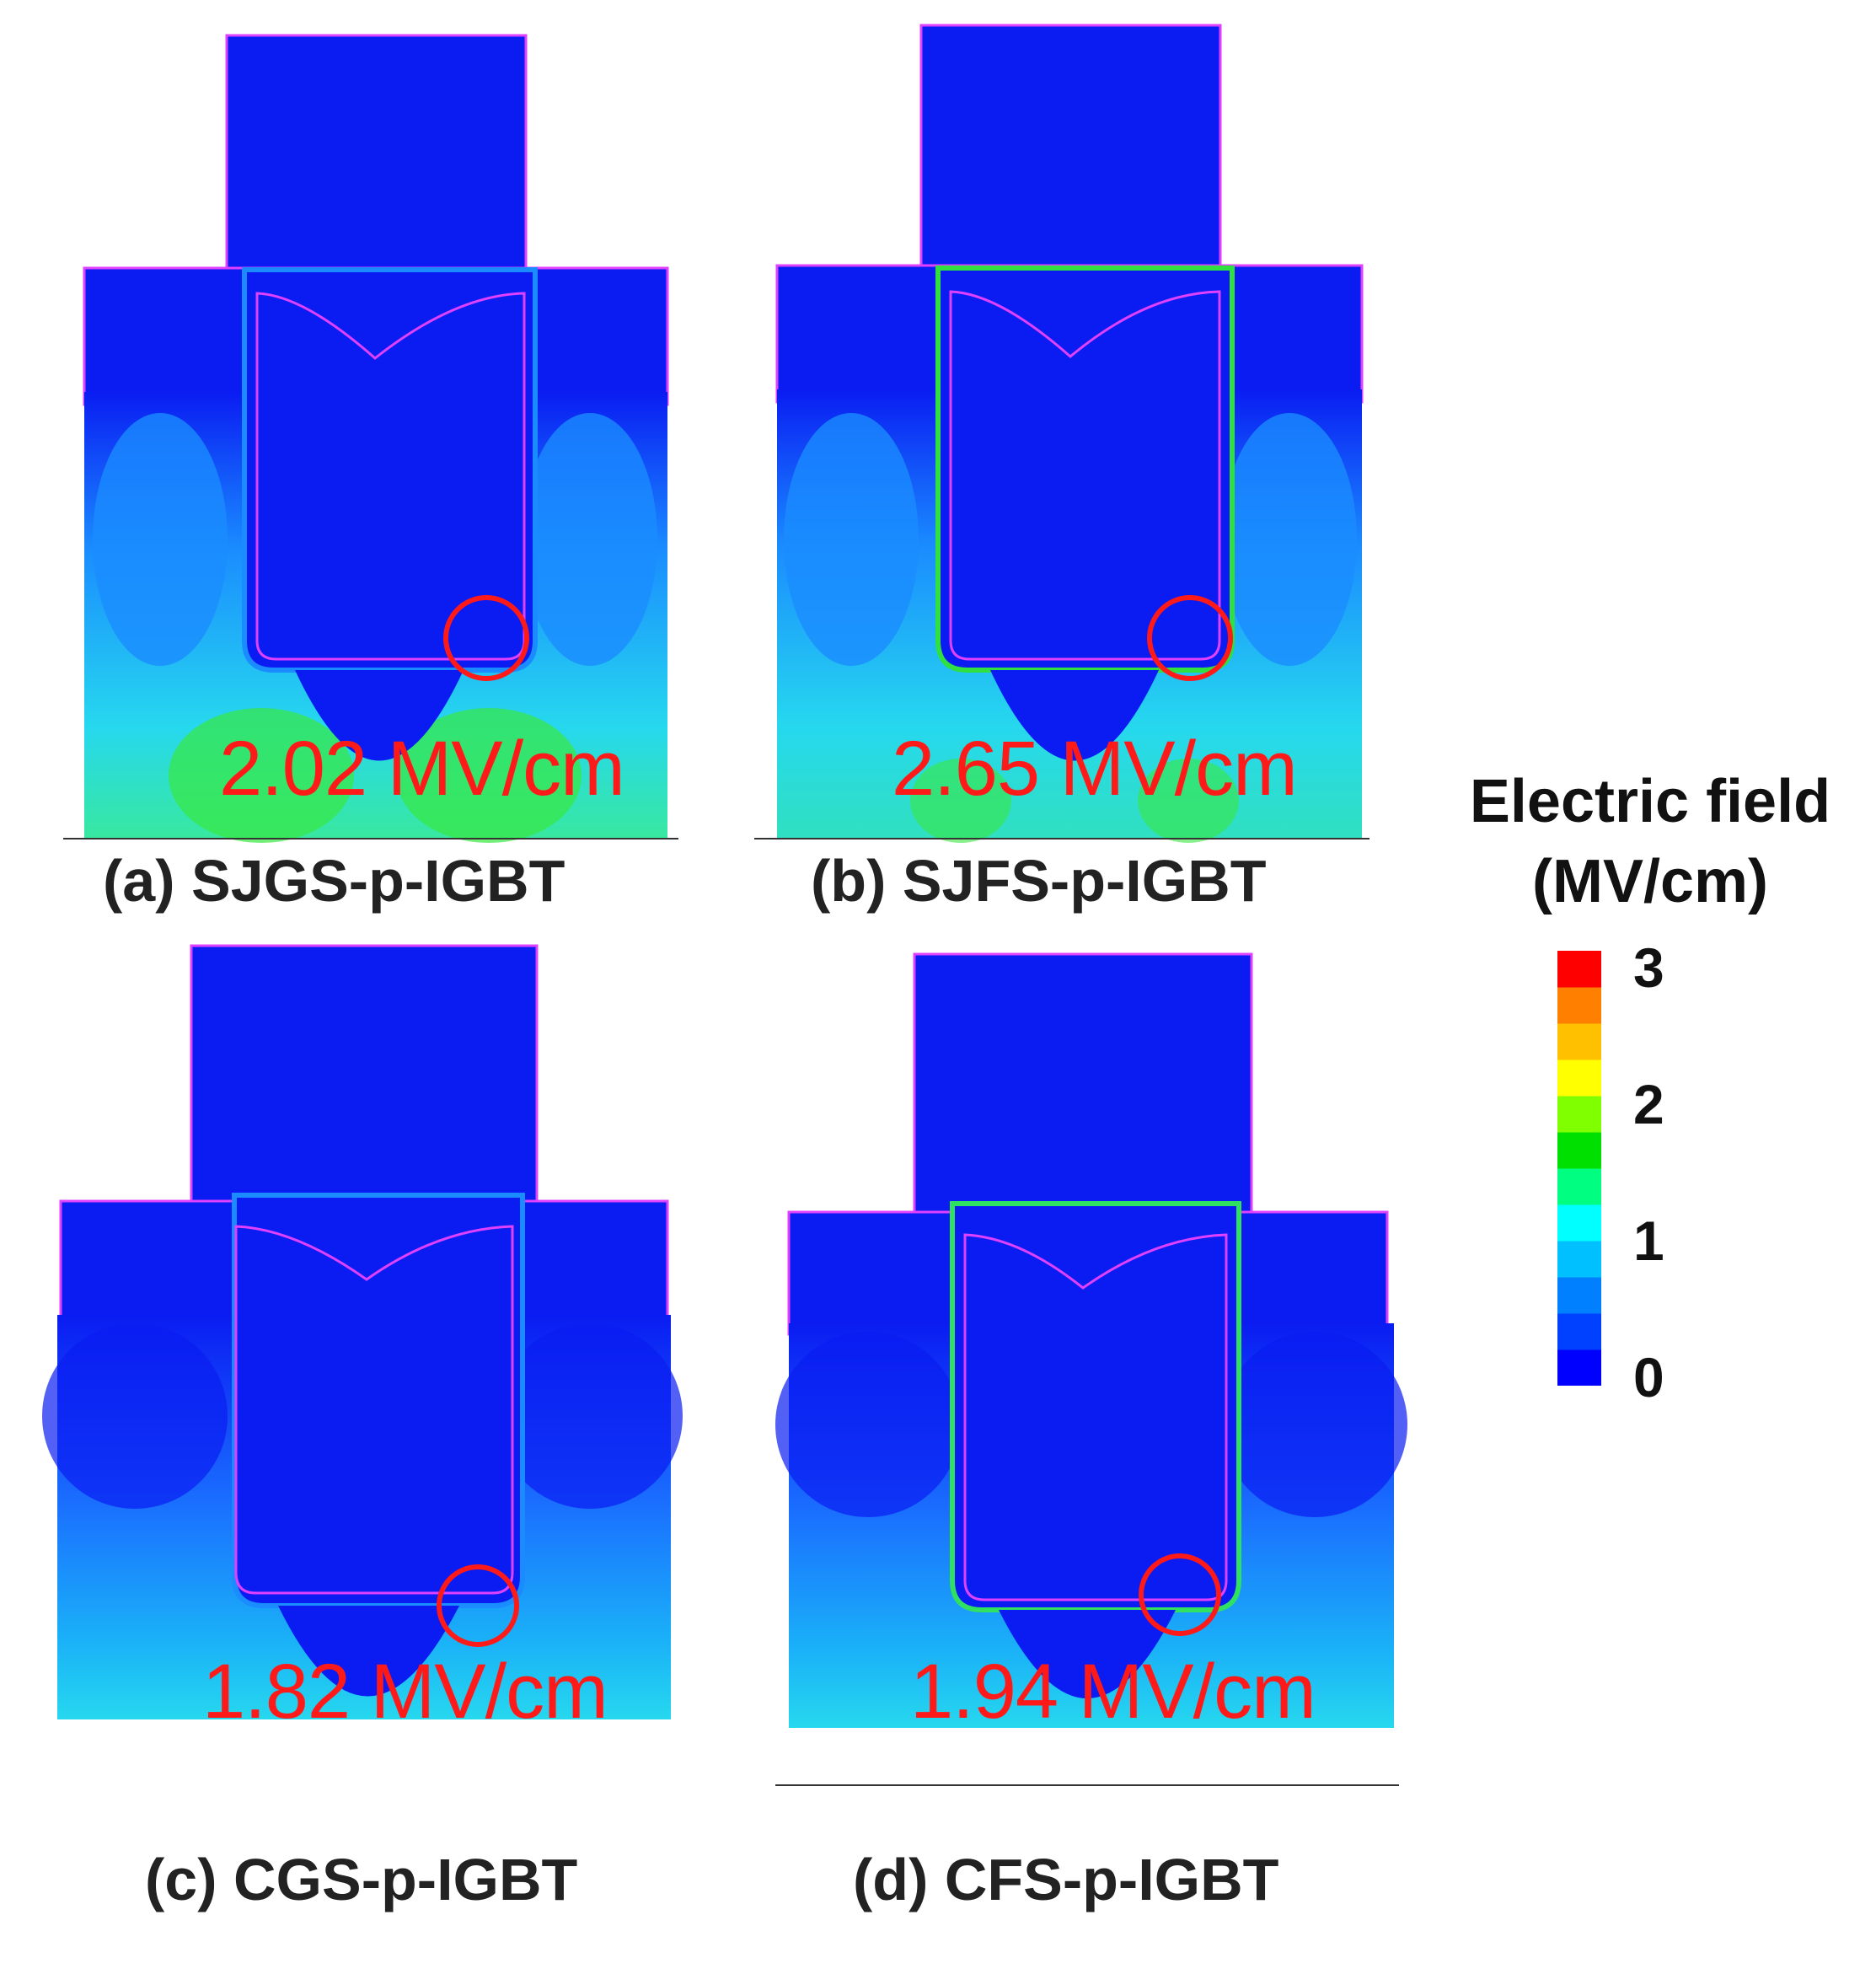  I want to click on colorbar, so click(1579, 1168).